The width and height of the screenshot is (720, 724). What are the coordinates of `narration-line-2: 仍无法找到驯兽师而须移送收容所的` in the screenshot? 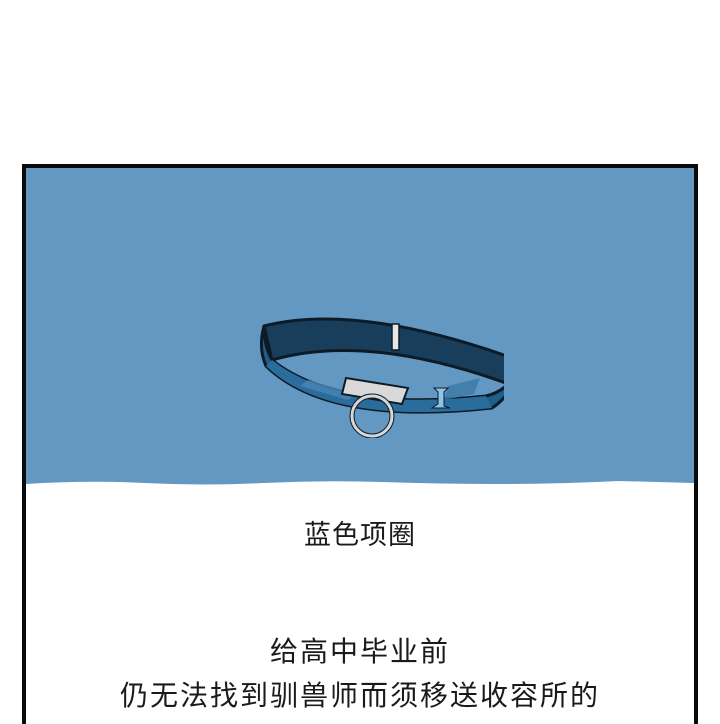 It's located at (359, 695).